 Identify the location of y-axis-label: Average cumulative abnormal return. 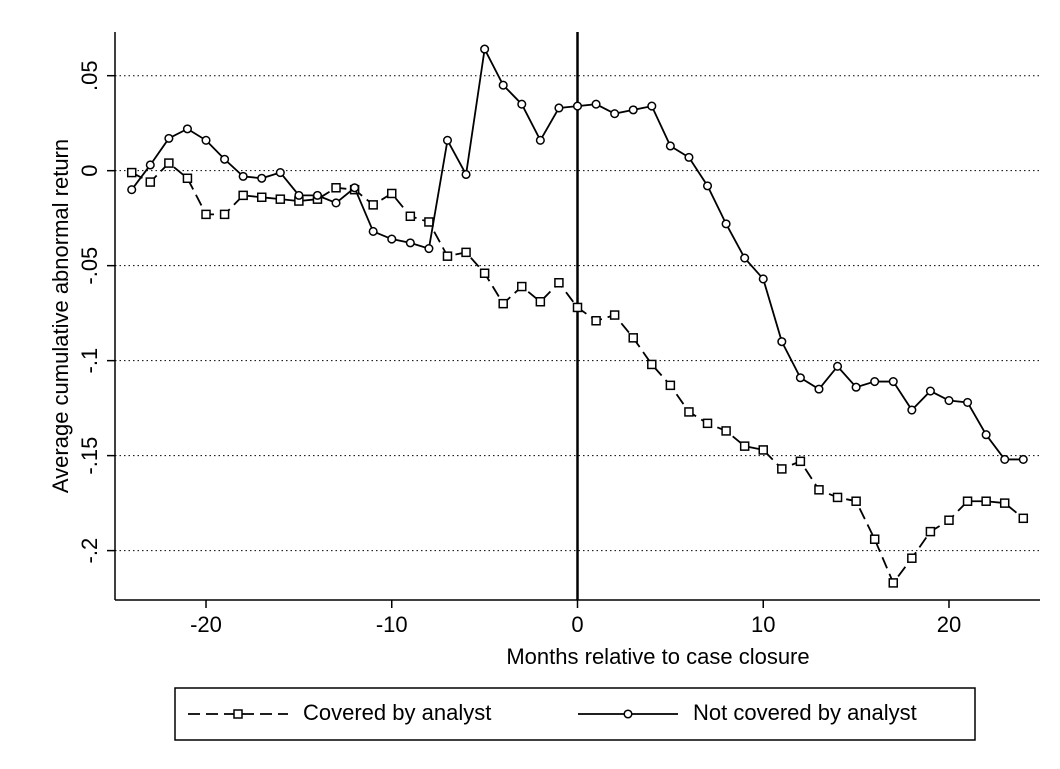
(60, 316).